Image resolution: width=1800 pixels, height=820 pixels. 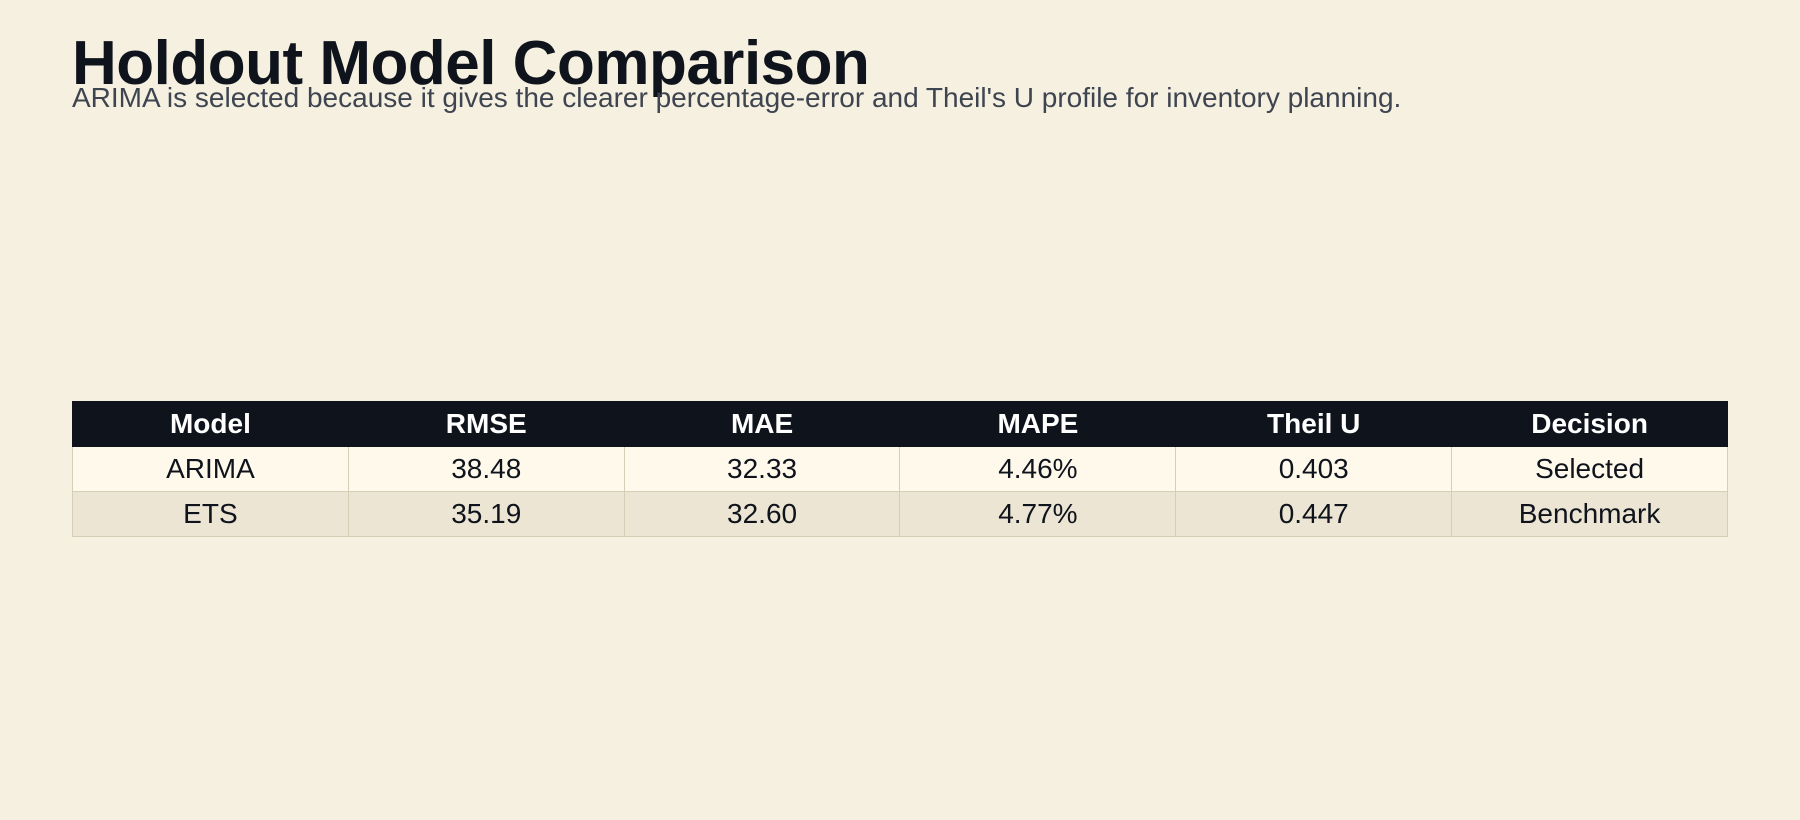 What do you see at coordinates (1589, 424) in the screenshot?
I see `column-header-decision: Decision` at bounding box center [1589, 424].